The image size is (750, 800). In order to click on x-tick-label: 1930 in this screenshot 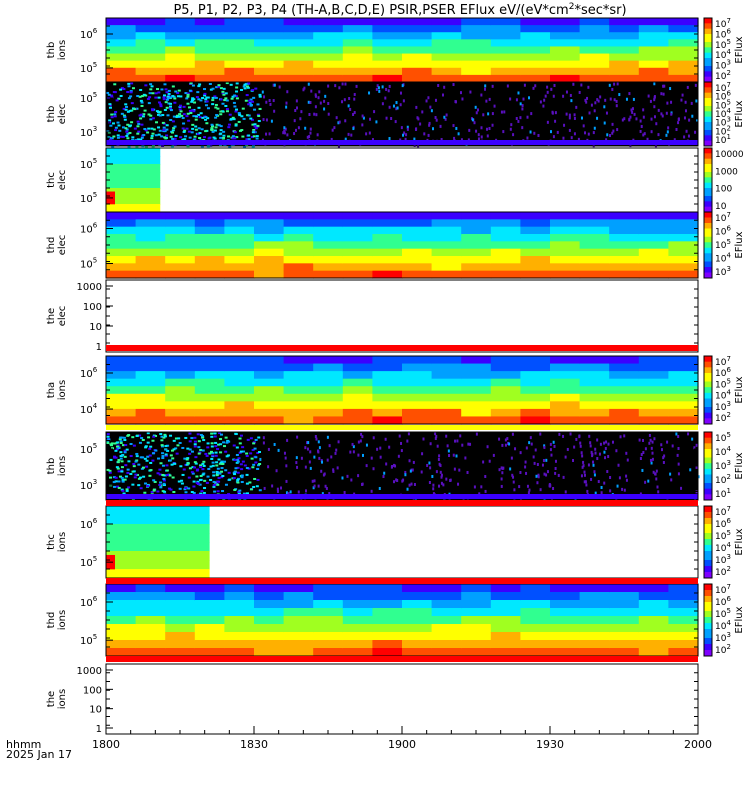, I will do `click(550, 744)`.